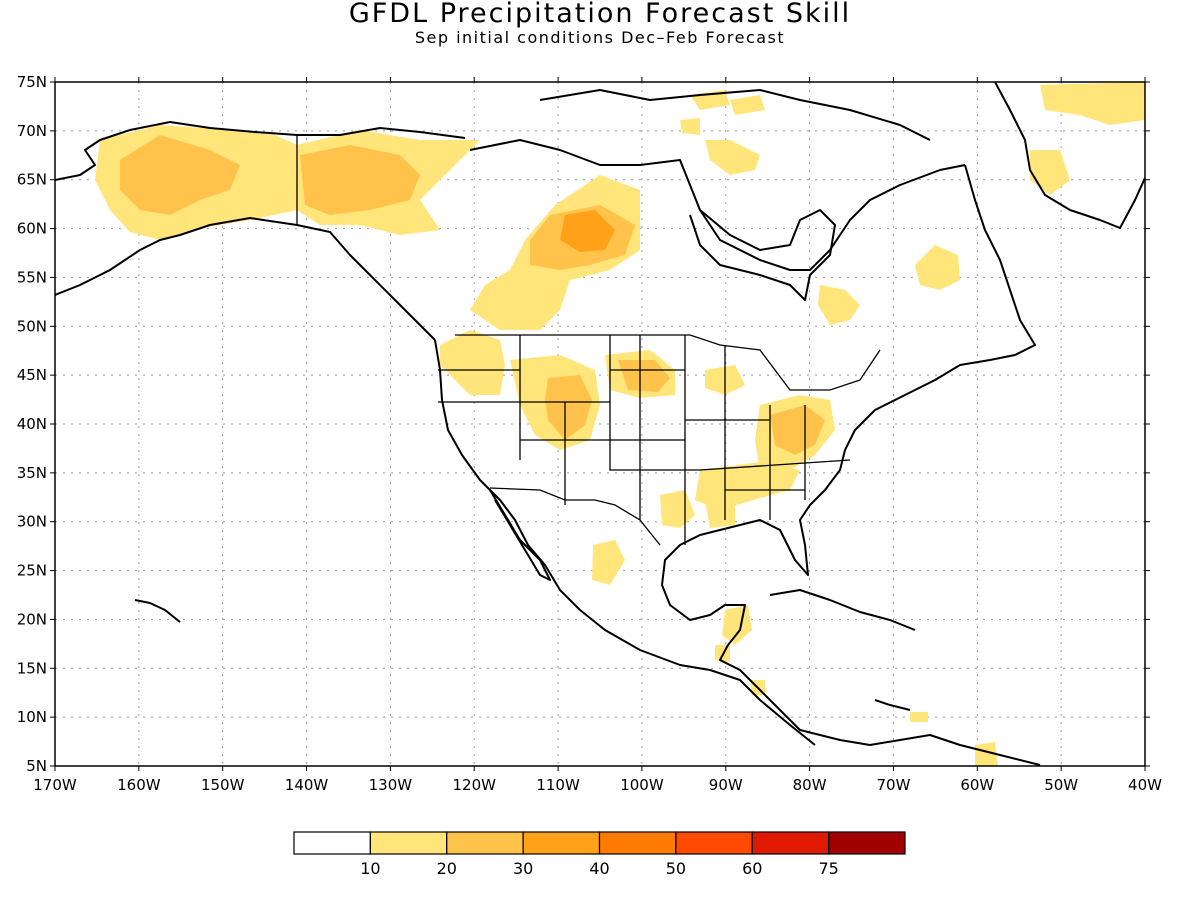 The image size is (1200, 900). I want to click on map-title: GFDL Precipitation Forecast Skill, so click(600, 14).